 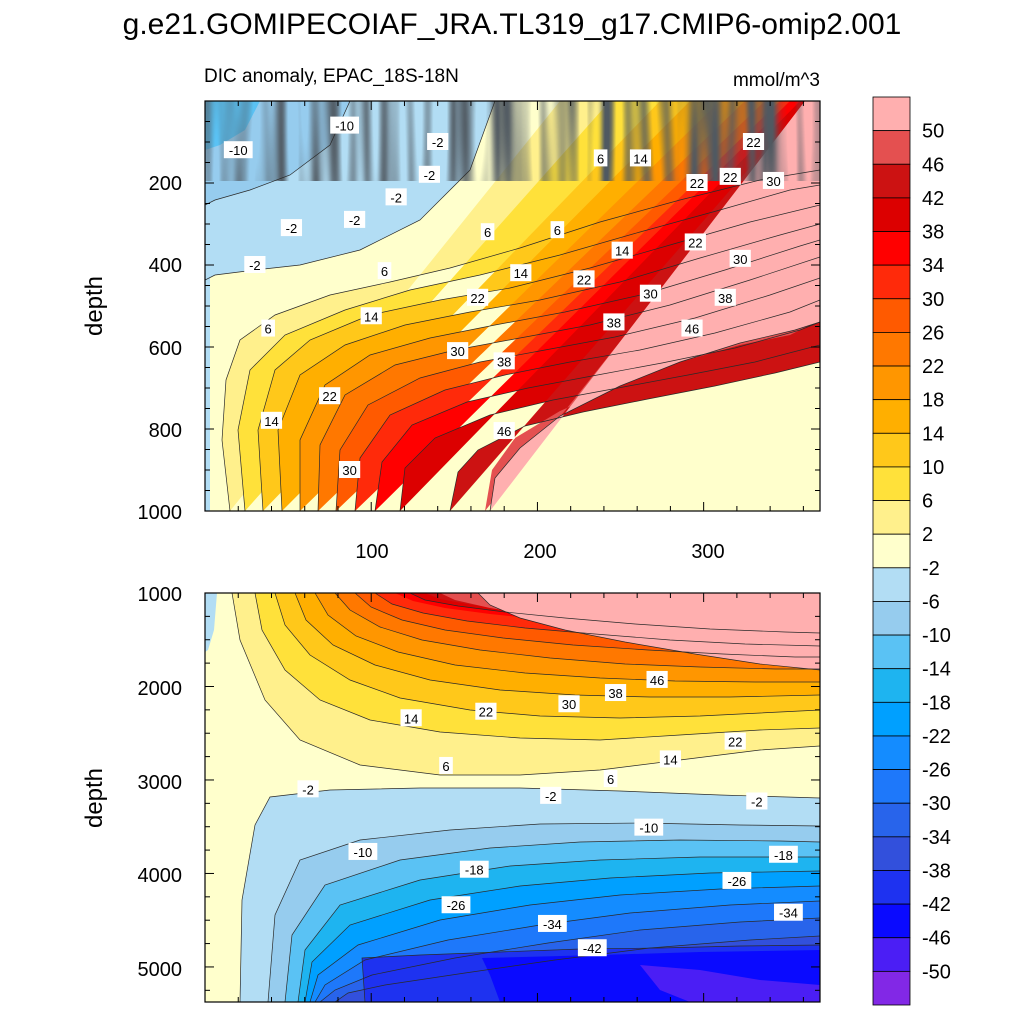 What do you see at coordinates (539, 552) in the screenshot?
I see `xtick-label: 200` at bounding box center [539, 552].